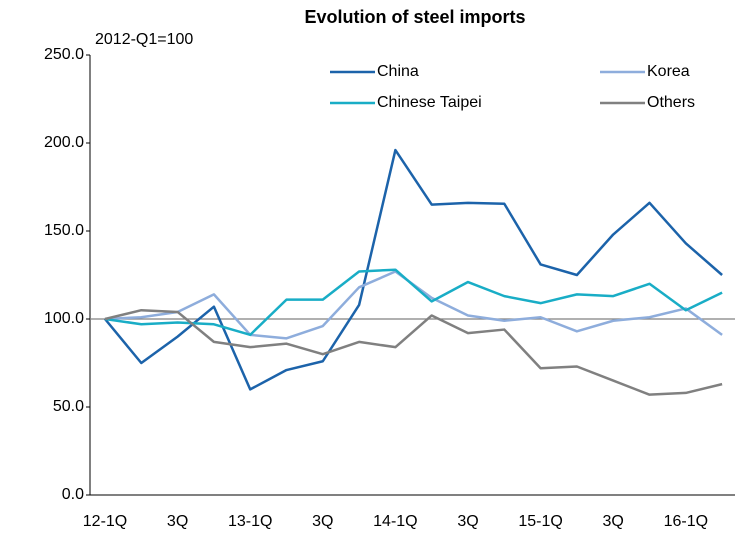 The height and width of the screenshot is (535, 740). What do you see at coordinates (64, 318) in the screenshot?
I see `y-tick-label: 100.0` at bounding box center [64, 318].